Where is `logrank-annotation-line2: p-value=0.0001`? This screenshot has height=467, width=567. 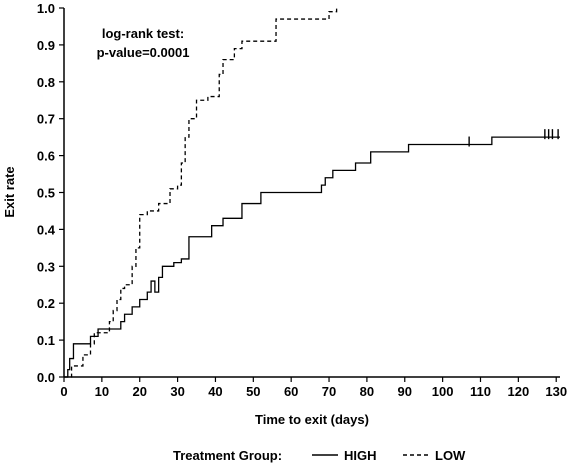
logrank-annotation-line2: p-value=0.0001 is located at coordinates (143, 52).